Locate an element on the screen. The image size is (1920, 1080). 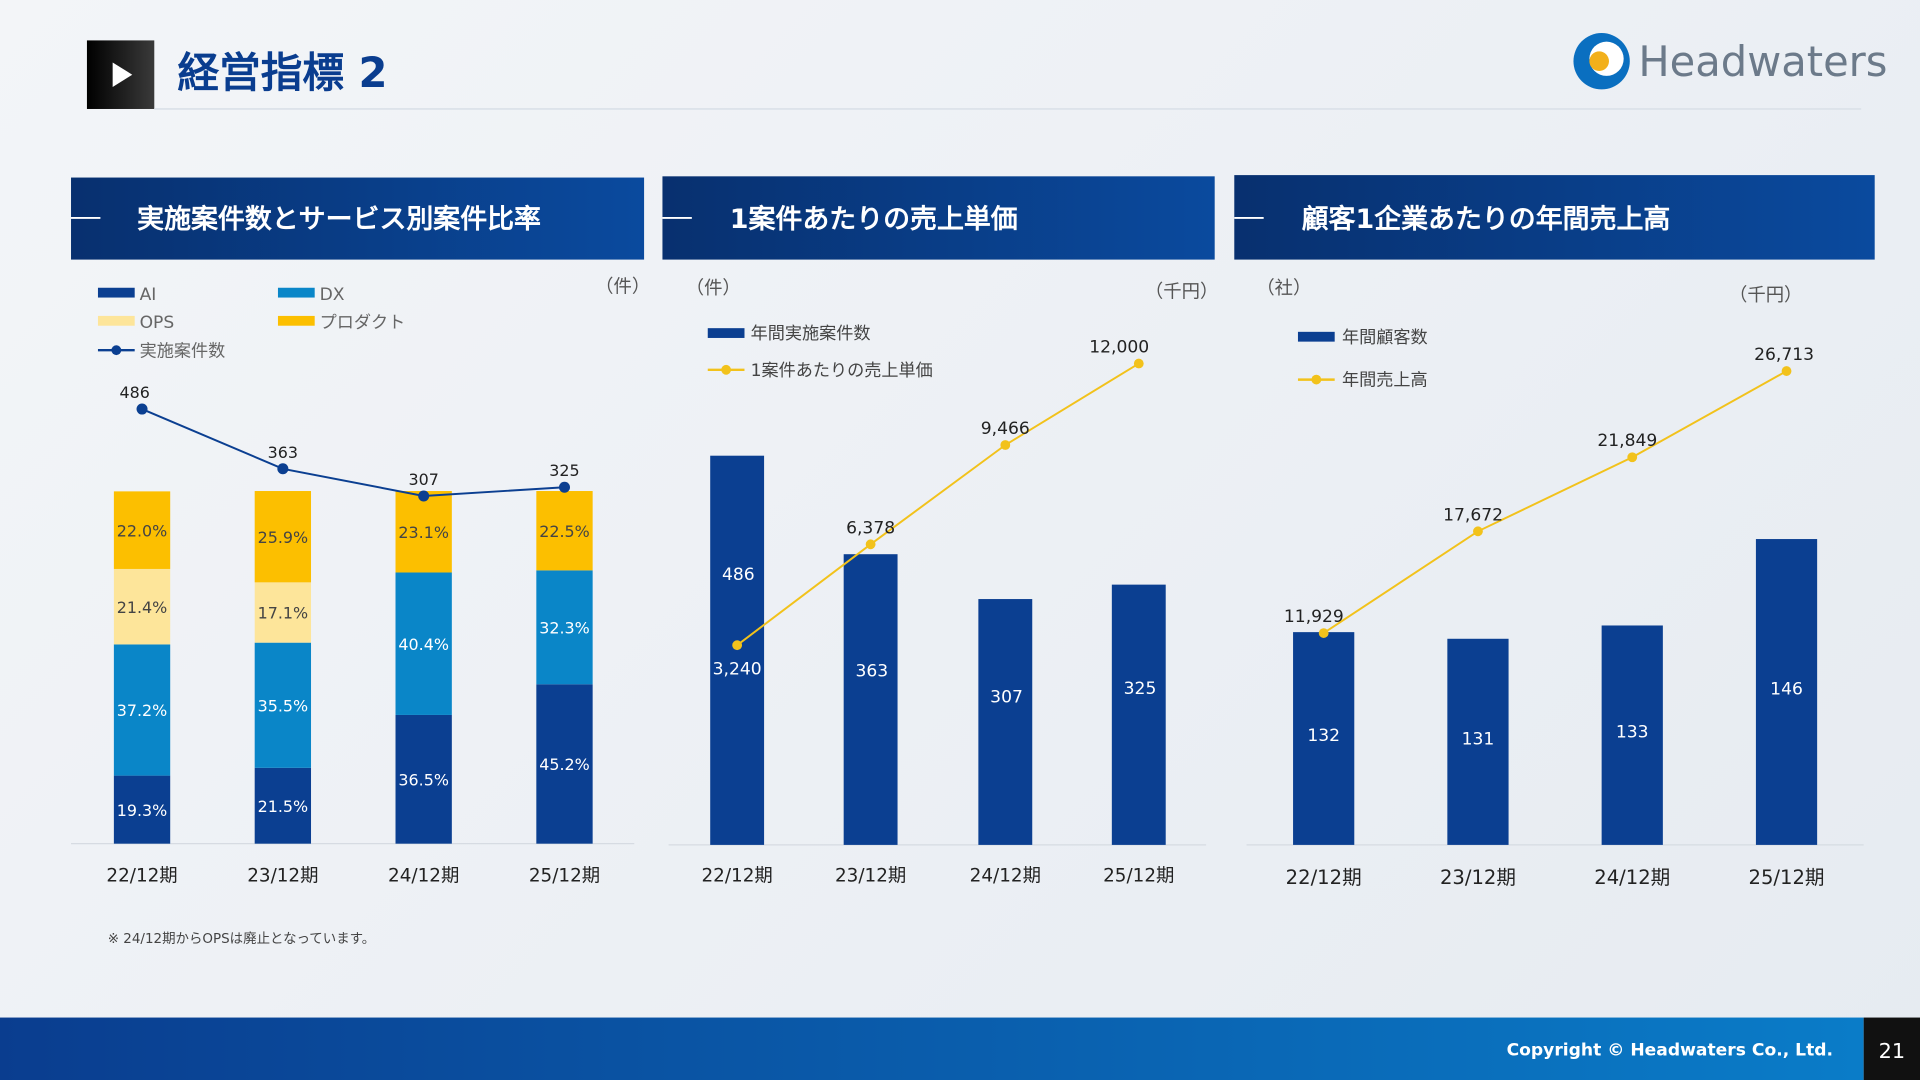
legend-label: 年間実施案件数 is located at coordinates (811, 334).